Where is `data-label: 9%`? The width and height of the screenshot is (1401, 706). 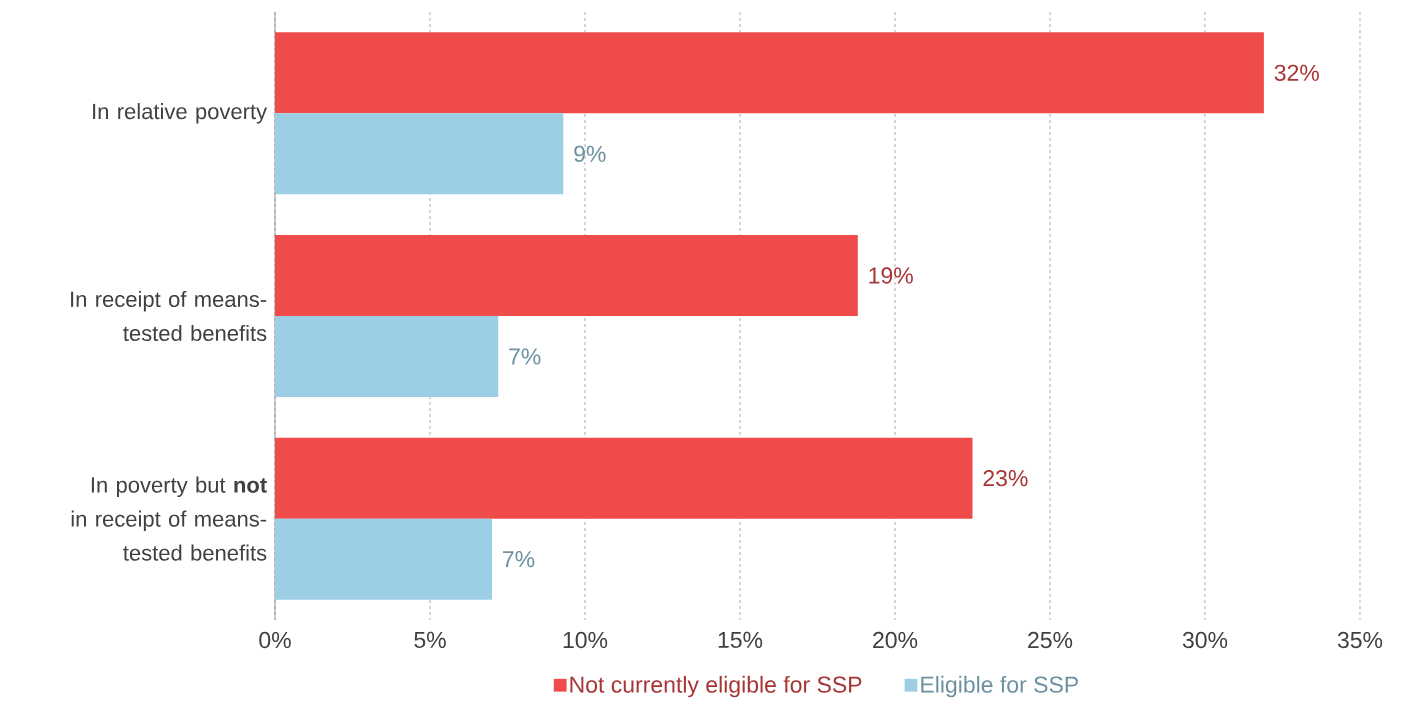 data-label: 9% is located at coordinates (590, 153).